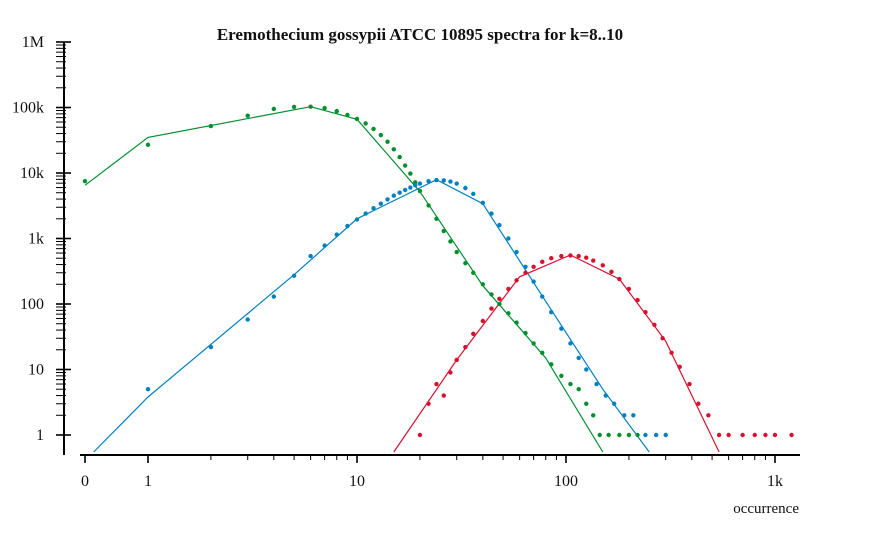 This screenshot has width=874, height=545. I want to click on x-tick-label: 1k, so click(775, 481).